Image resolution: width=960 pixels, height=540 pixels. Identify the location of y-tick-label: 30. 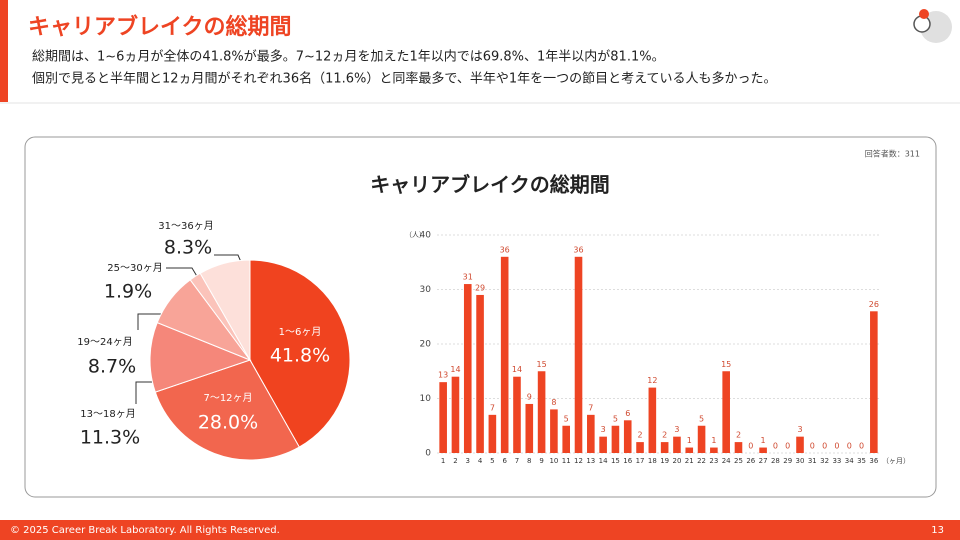
(426, 290).